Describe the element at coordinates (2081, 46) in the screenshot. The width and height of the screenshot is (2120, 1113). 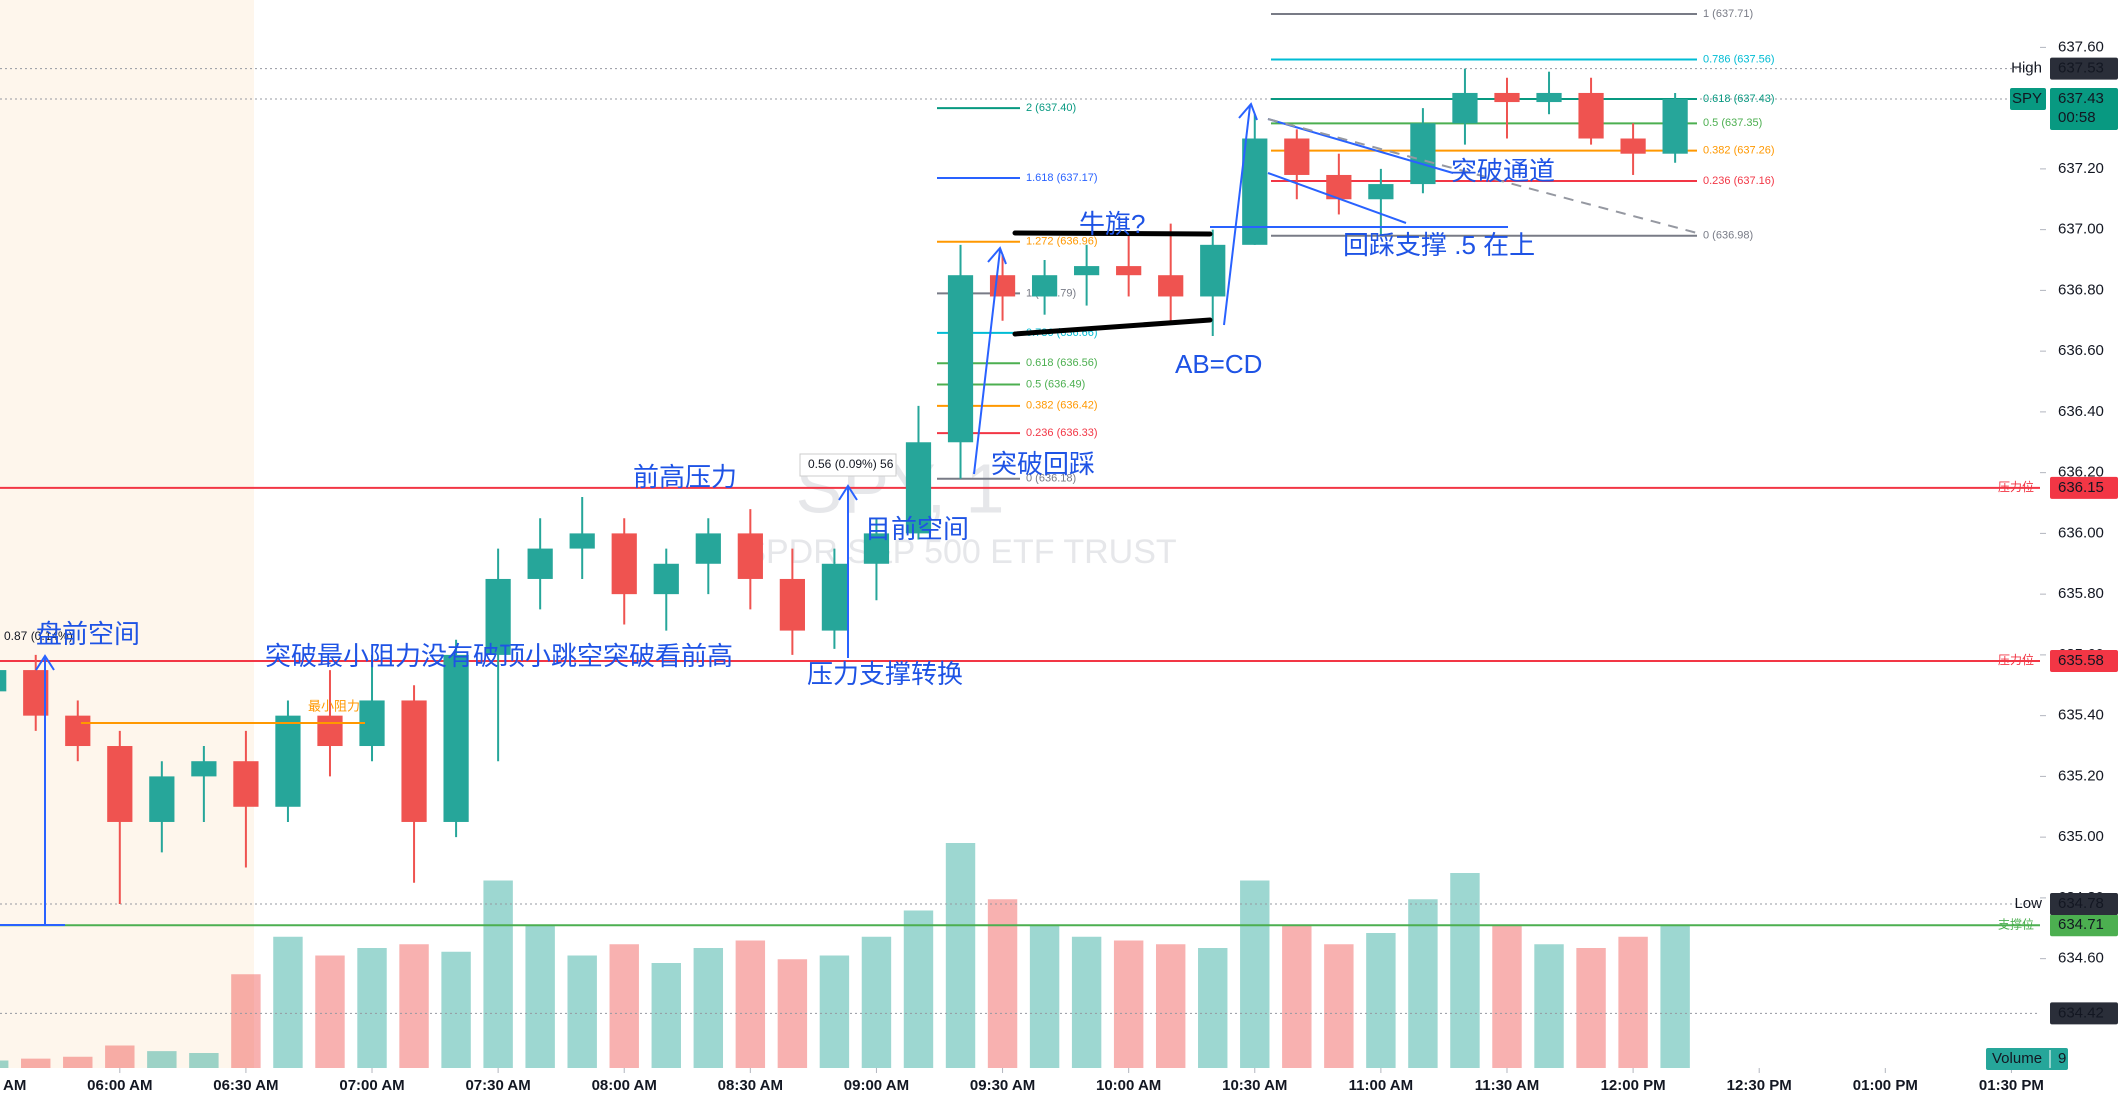
I see `y-tick-label: 637.60` at that location.